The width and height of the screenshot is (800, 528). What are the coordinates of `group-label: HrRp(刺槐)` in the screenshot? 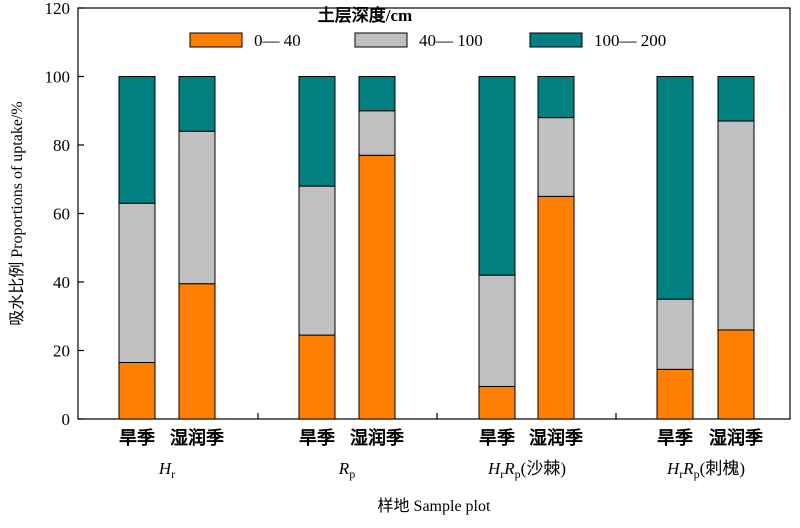 It's located at (705, 470).